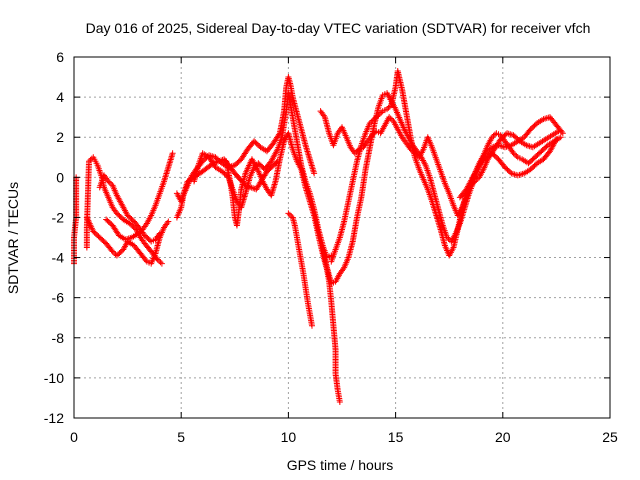 Image resolution: width=640 pixels, height=480 pixels. Describe the element at coordinates (74, 437) in the screenshot. I see `x-tick-label: 0` at that location.